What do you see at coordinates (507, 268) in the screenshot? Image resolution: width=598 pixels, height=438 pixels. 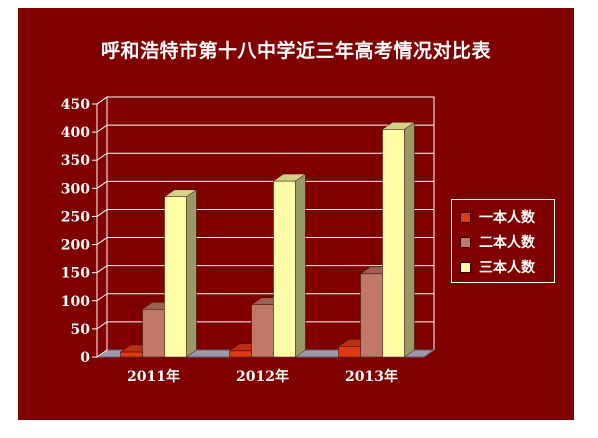 I see `legend-label-3: 三本人数` at bounding box center [507, 268].